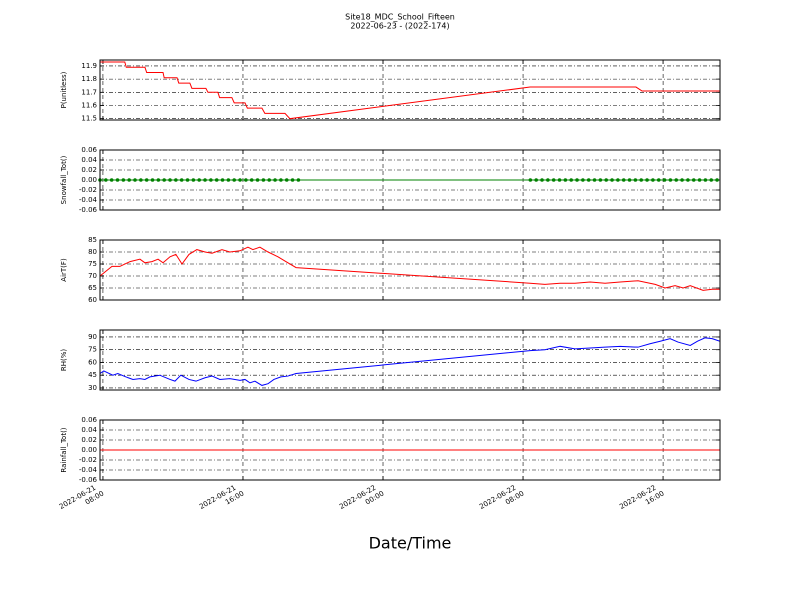  I want to click on y-tick-label: 11.8, so click(89, 79).